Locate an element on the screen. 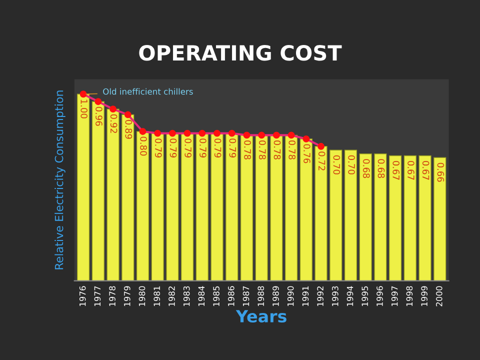 Image resolution: width=480 pixels, height=360 pixels. x-tick-label: 1991 is located at coordinates (305, 296).